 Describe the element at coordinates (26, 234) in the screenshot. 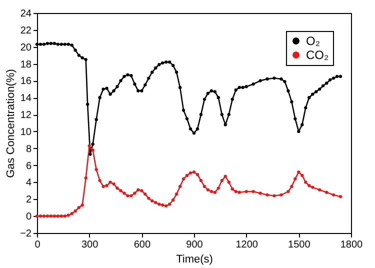

I see `y-tick-label: −2` at that location.